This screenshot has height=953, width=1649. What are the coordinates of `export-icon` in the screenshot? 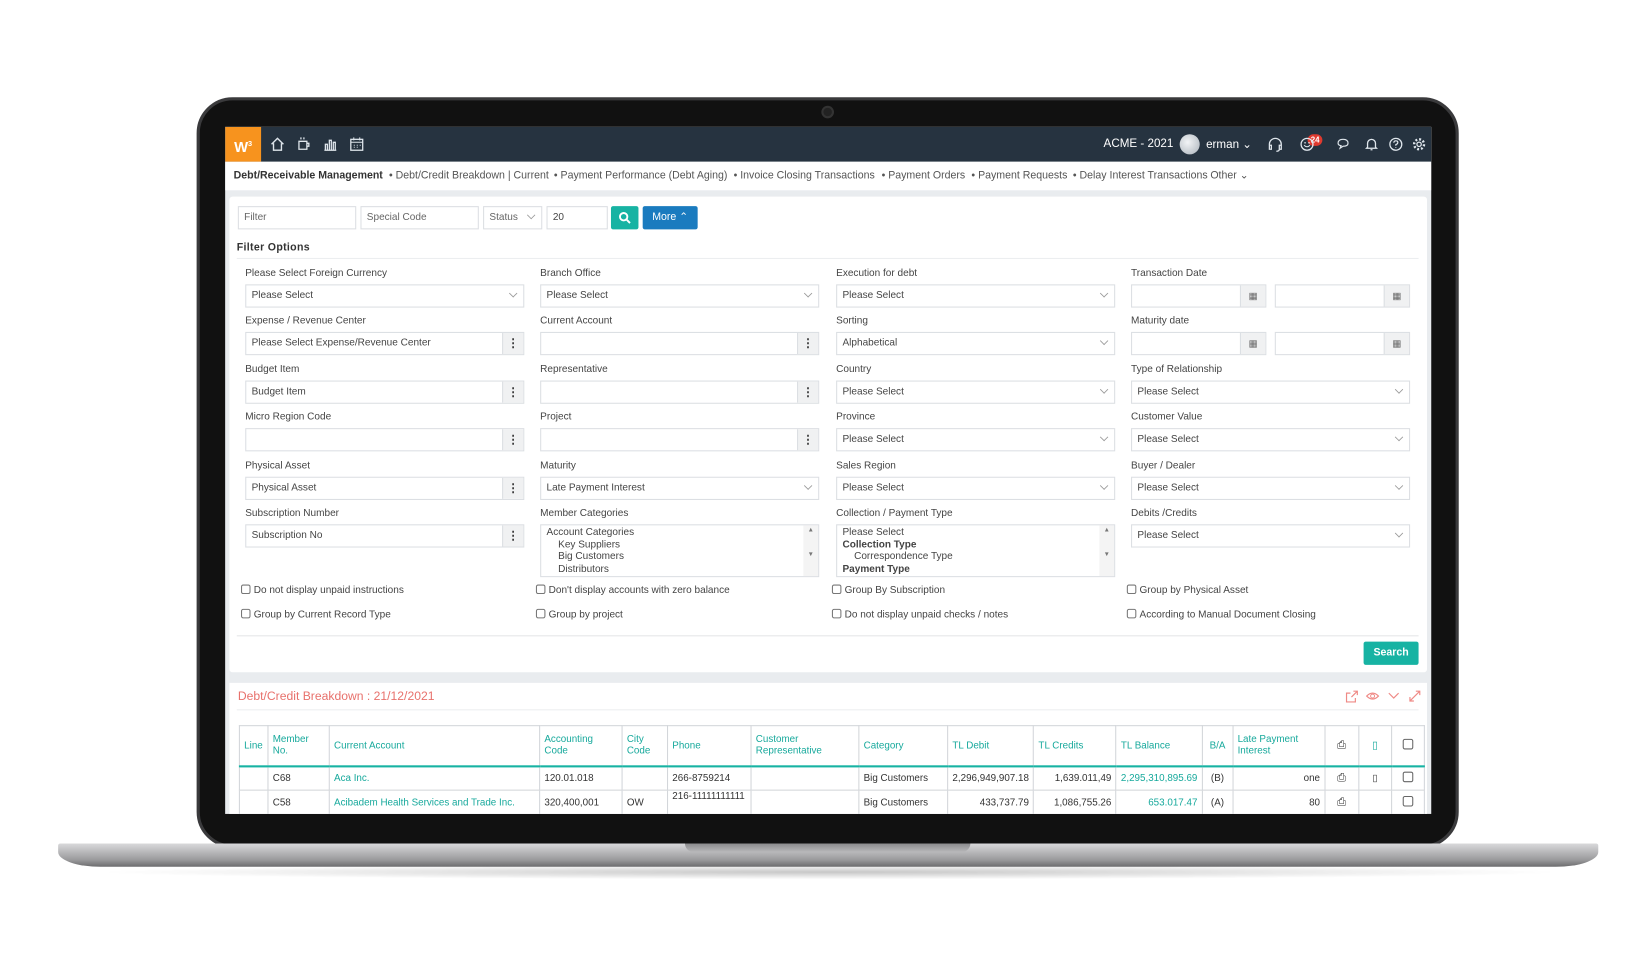 It's located at (1352, 696).